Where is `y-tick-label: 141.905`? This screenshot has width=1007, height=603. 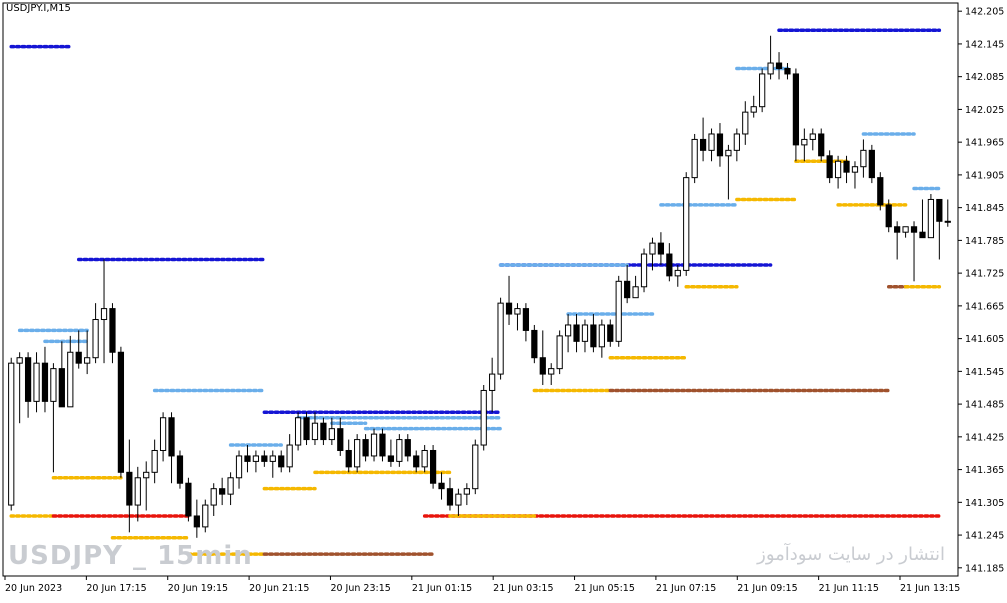 y-tick-label: 141.905 is located at coordinates (984, 175).